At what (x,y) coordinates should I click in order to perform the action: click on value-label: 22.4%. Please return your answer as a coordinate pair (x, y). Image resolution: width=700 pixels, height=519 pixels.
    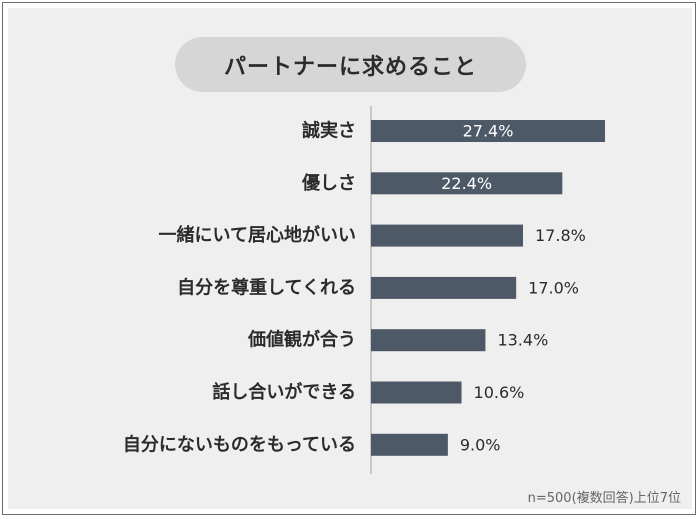
    Looking at the image, I should click on (466, 183).